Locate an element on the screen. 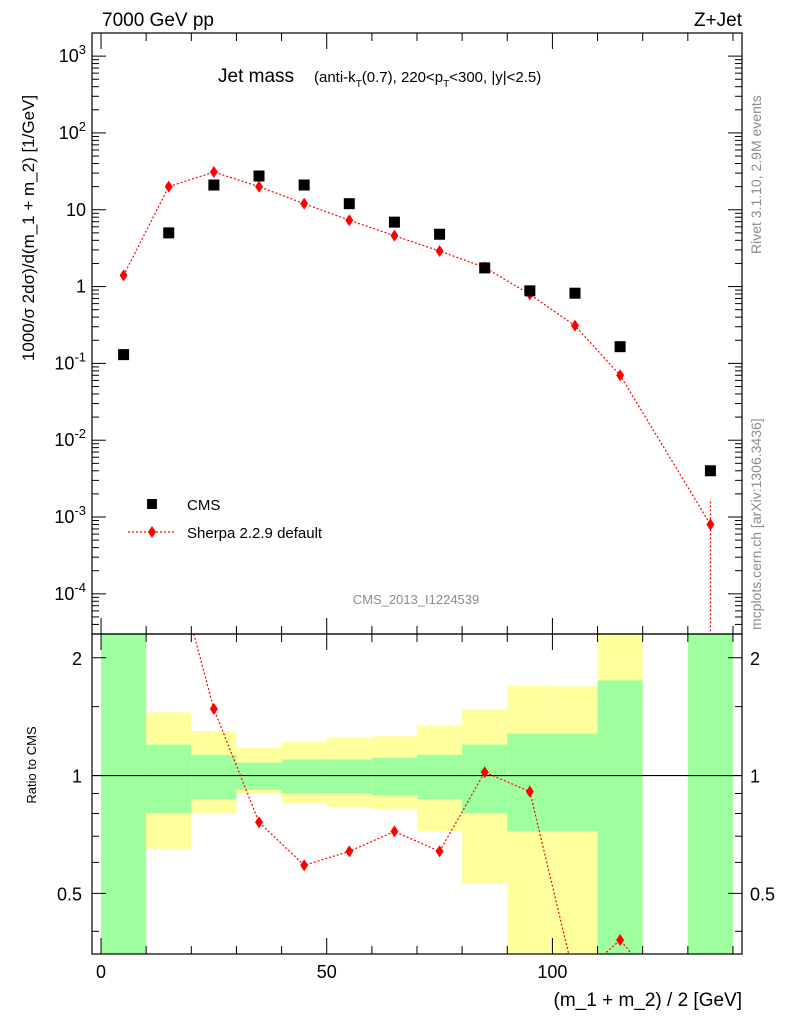 This screenshot has width=786, height=1024. ytick-label: 10⁻⁴ is located at coordinates (70, 592).